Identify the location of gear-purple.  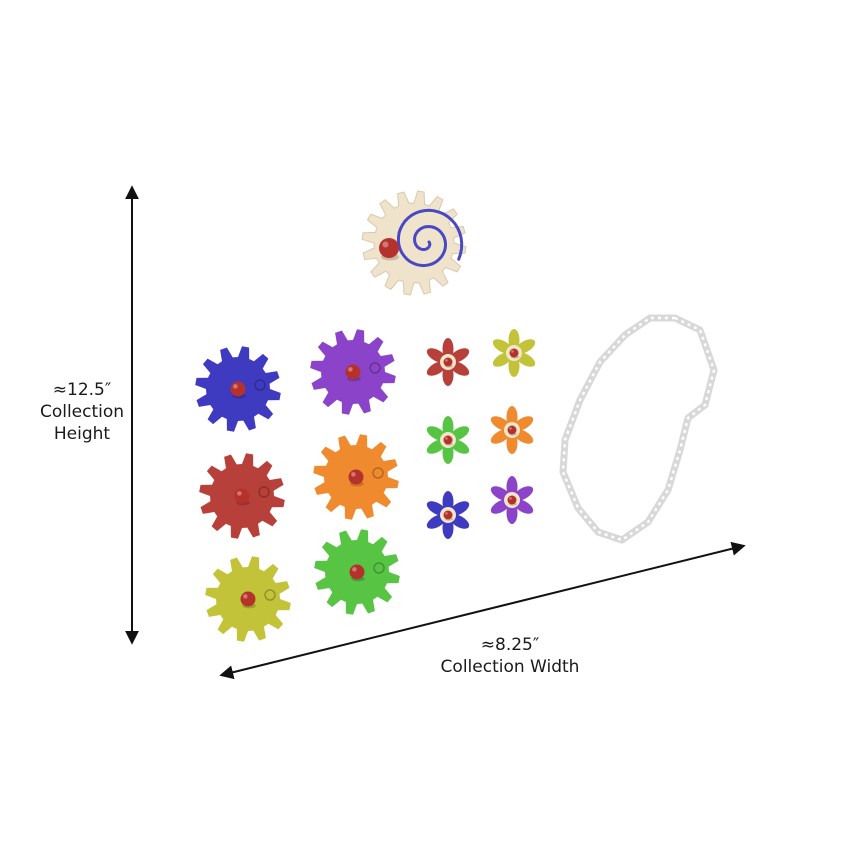
(353, 372).